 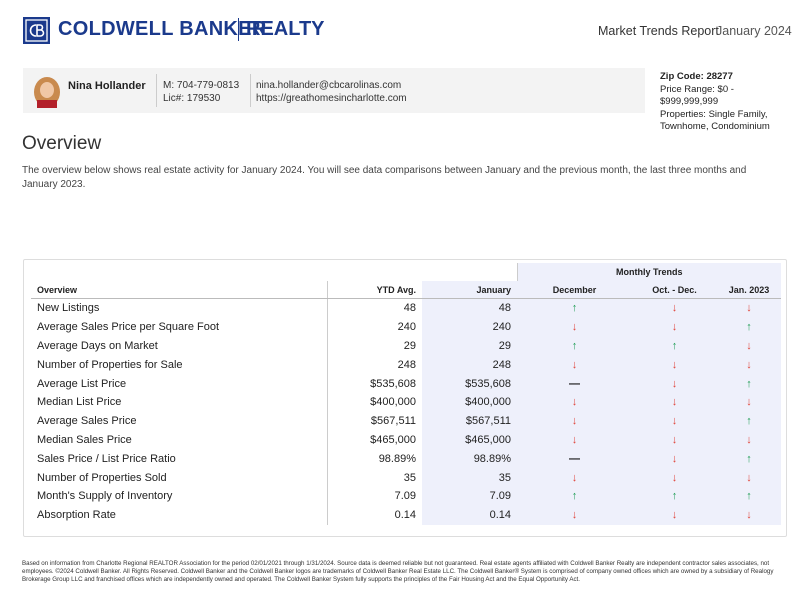 I want to click on row-label: Average Days on Market, so click(x=179, y=346).